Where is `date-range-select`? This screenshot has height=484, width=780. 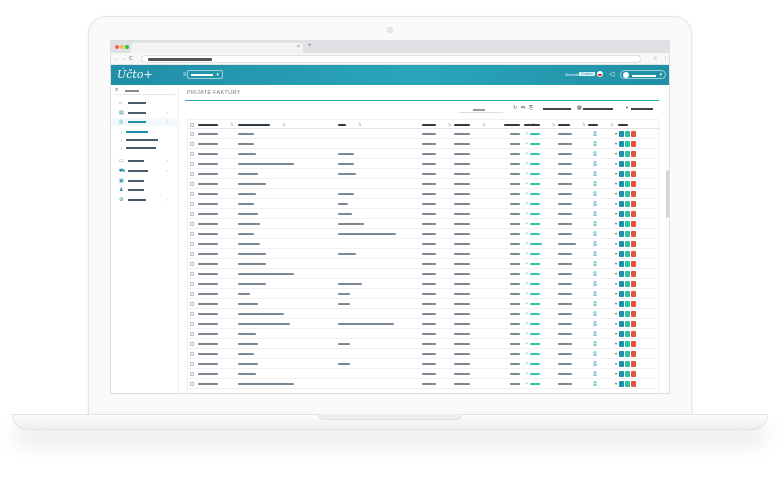 date-range-select is located at coordinates (598, 109).